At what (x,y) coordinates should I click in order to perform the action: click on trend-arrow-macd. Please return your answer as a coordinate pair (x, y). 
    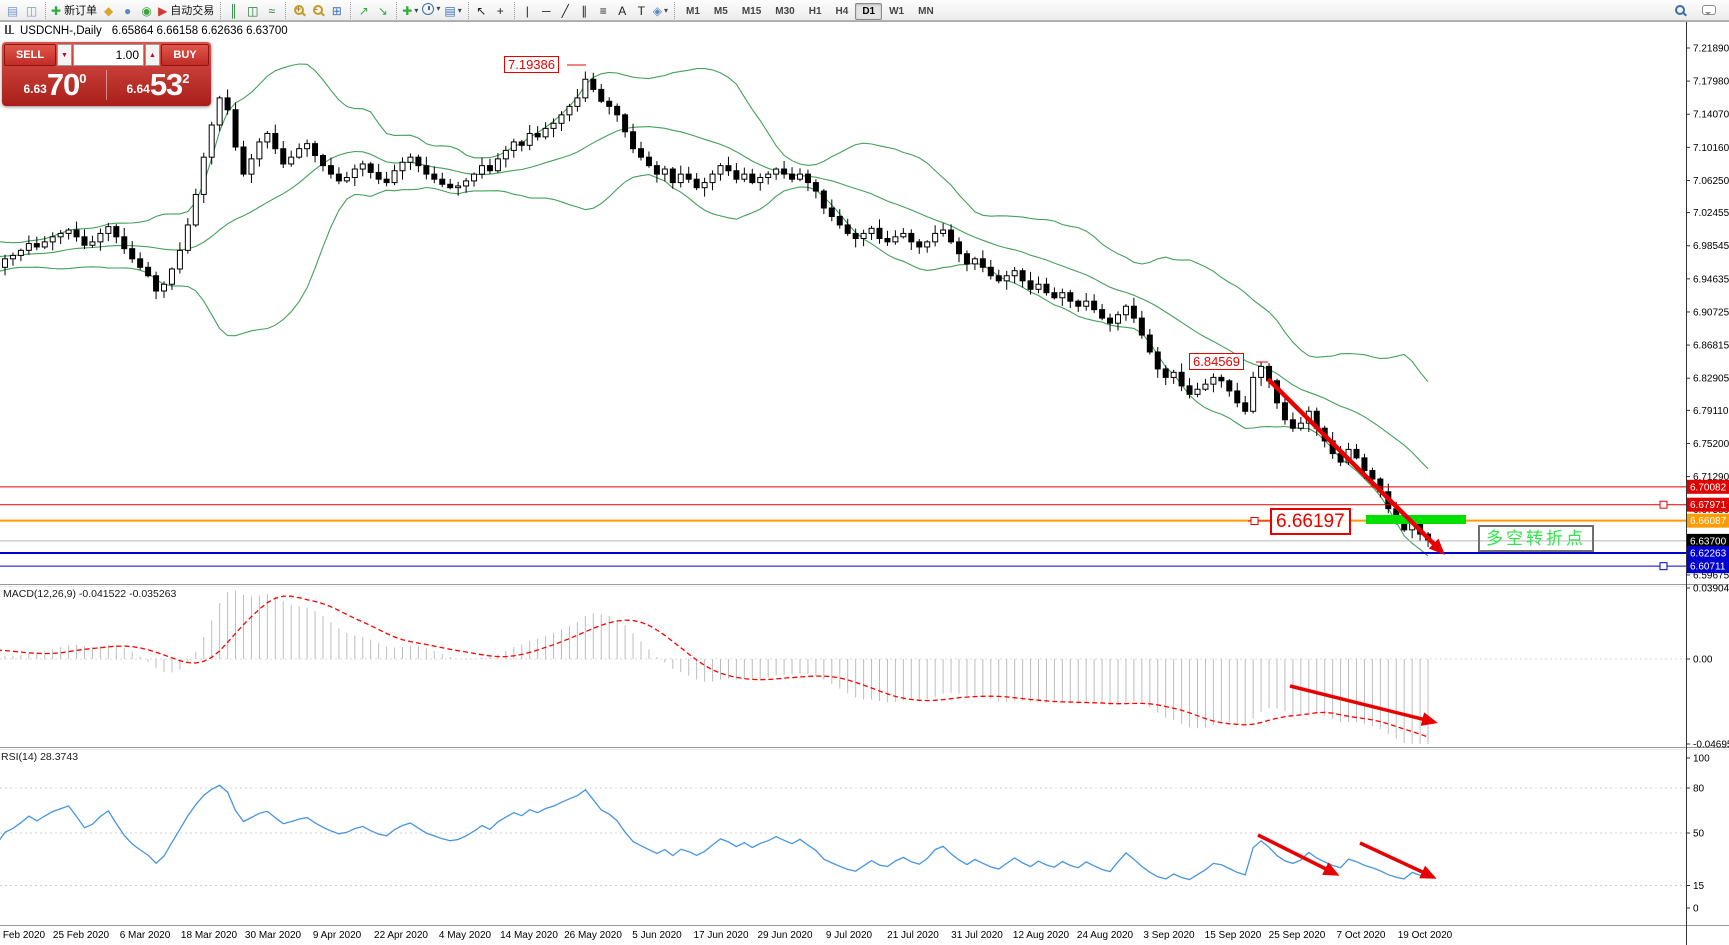
    Looking at the image, I should click on (1363, 705).